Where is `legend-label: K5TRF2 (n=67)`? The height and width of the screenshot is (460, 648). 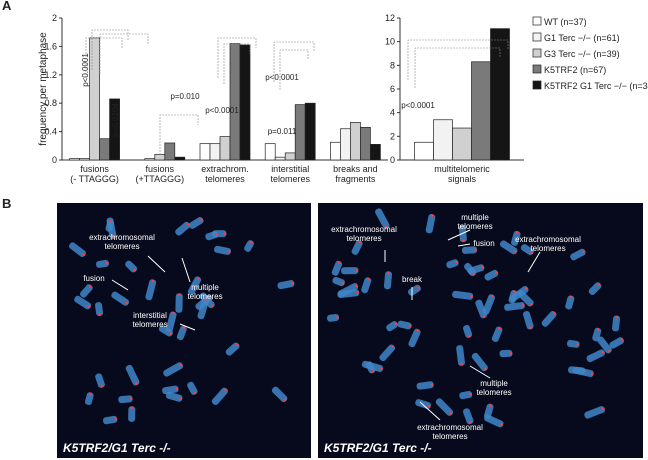
legend-label: K5TRF2 (n=67) is located at coordinates (575, 70).